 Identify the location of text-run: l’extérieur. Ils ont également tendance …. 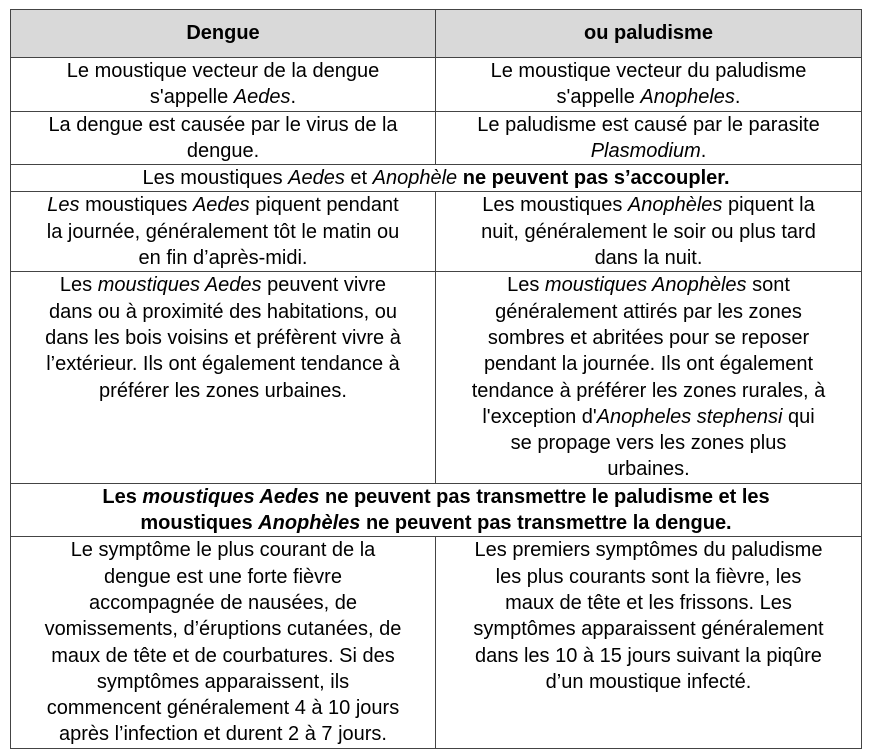
(223, 364).